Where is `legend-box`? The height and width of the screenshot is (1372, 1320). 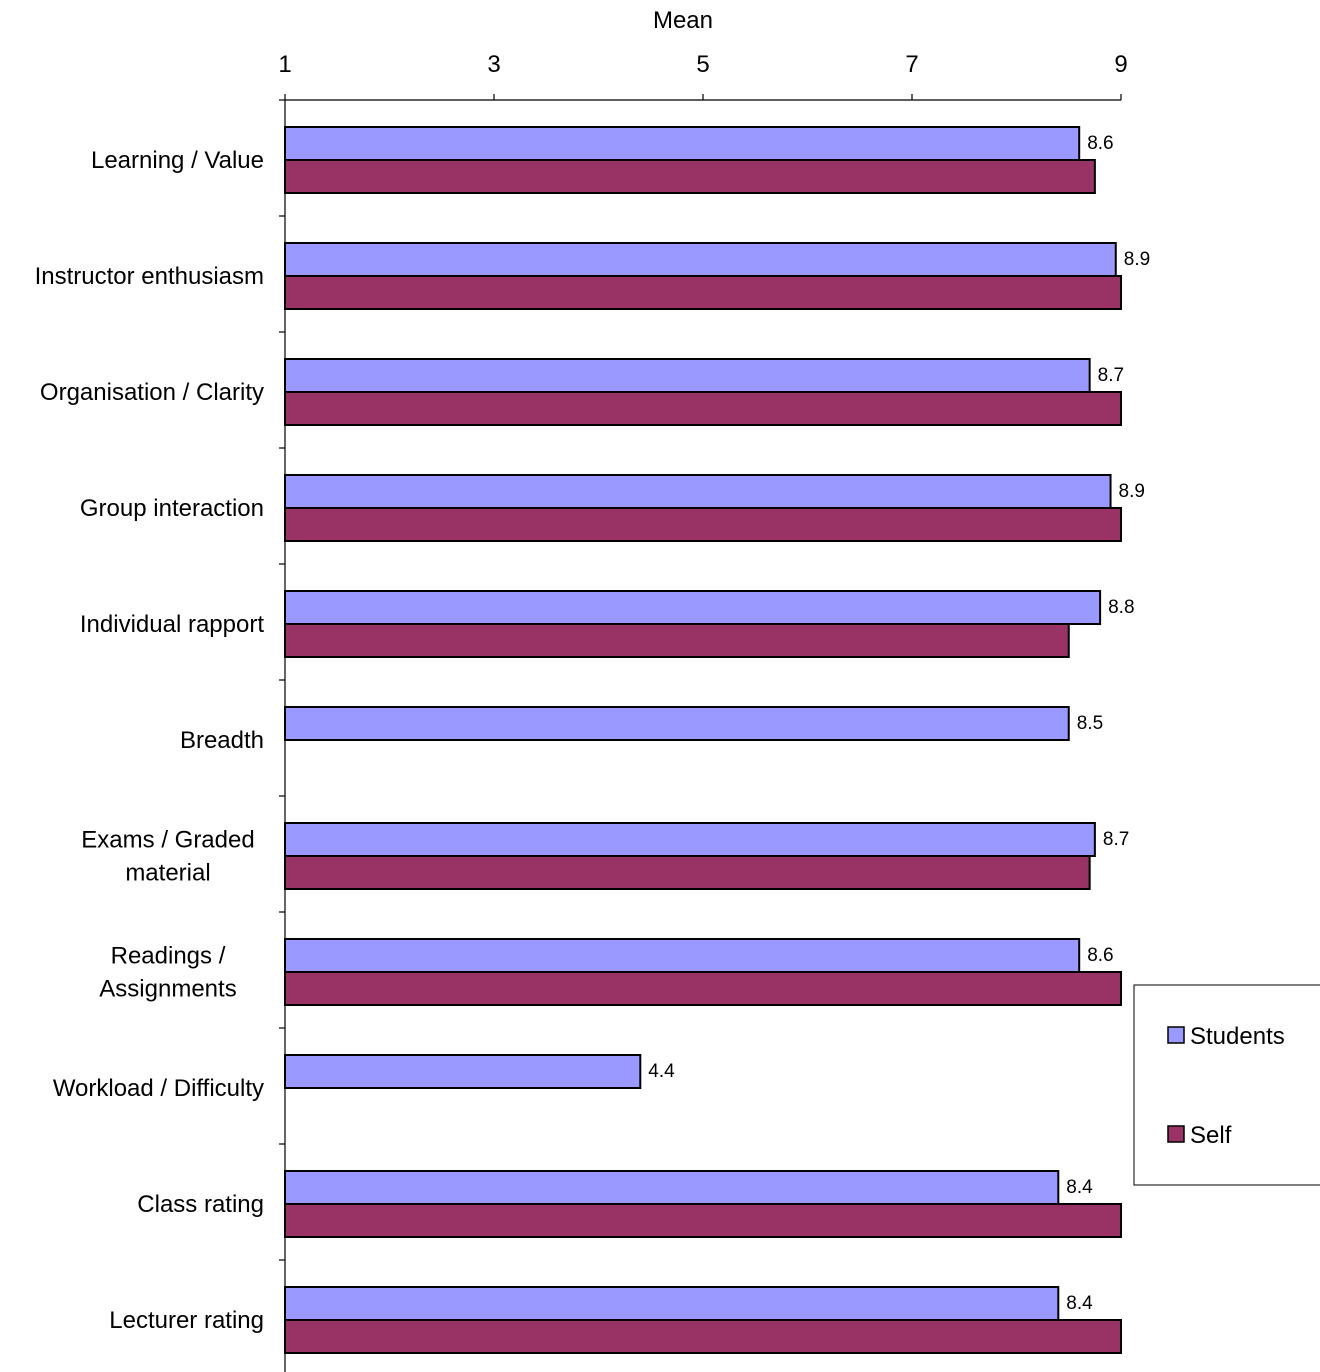
legend-box is located at coordinates (1226, 1085).